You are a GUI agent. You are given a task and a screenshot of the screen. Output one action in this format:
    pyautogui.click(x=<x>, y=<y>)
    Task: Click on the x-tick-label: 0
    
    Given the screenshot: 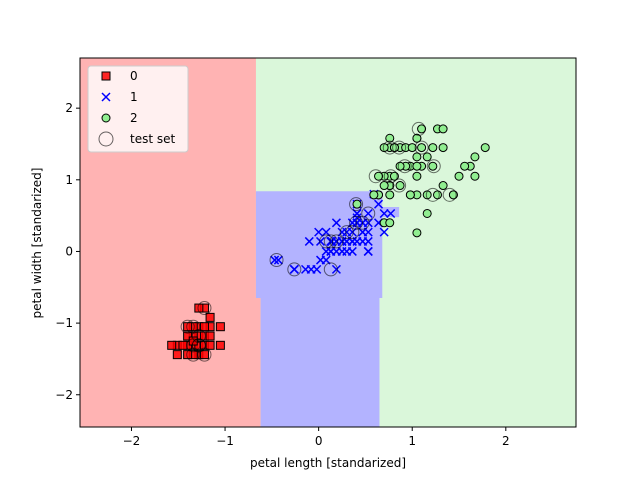 What is the action you would take?
    pyautogui.click(x=319, y=441)
    